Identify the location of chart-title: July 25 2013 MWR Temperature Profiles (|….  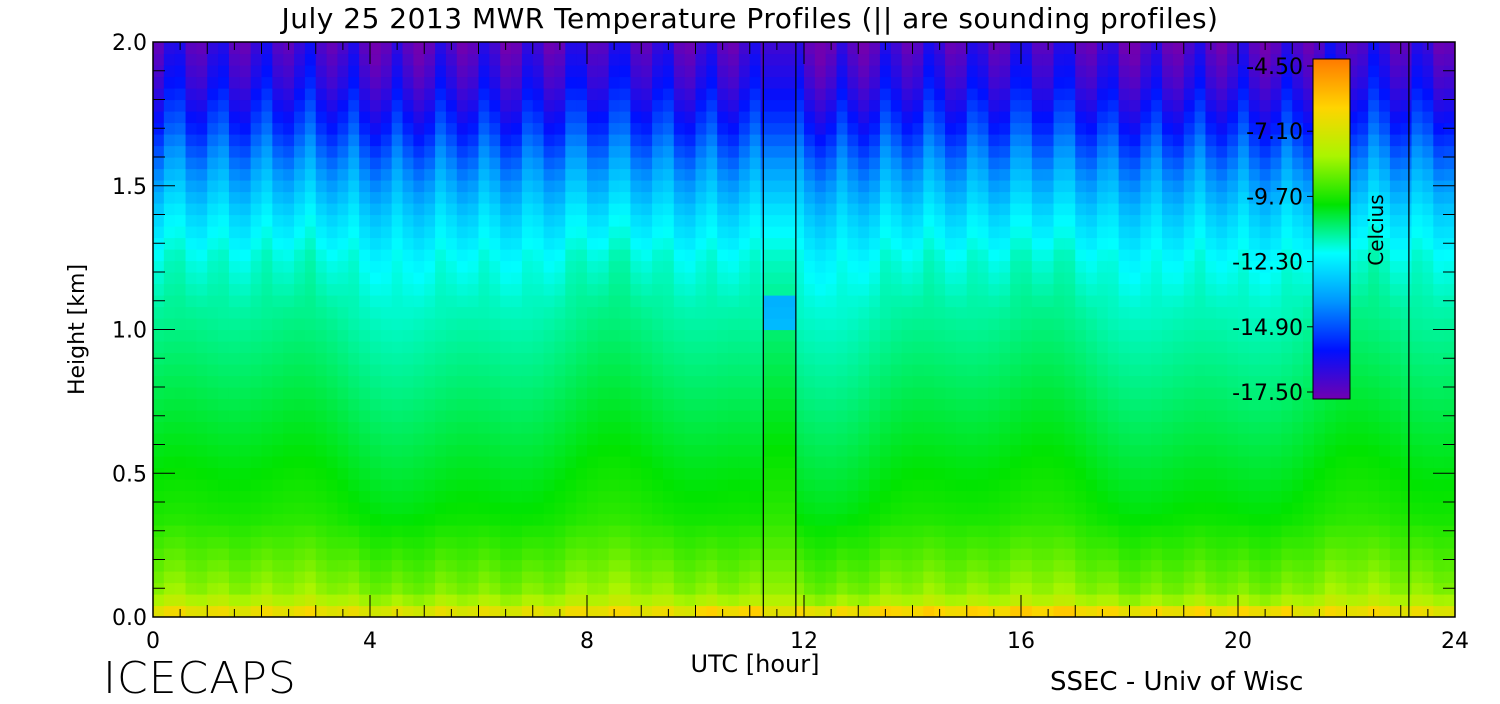
(750, 18).